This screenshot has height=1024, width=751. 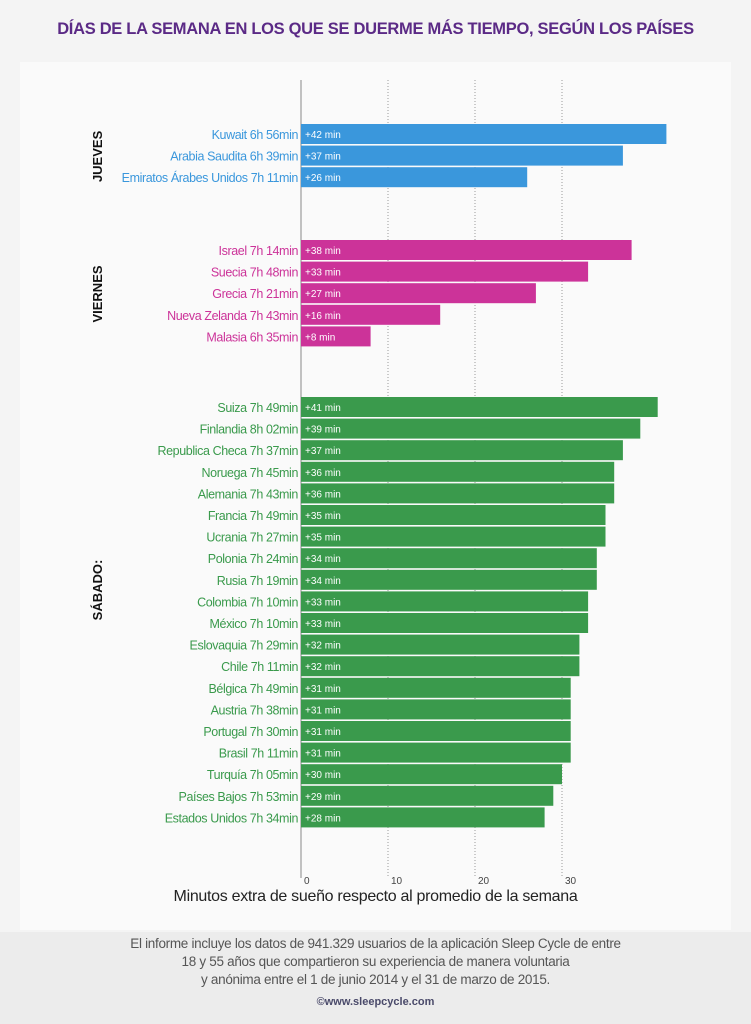 What do you see at coordinates (423, 817) in the screenshot?
I see `bar-estados-unidos` at bounding box center [423, 817].